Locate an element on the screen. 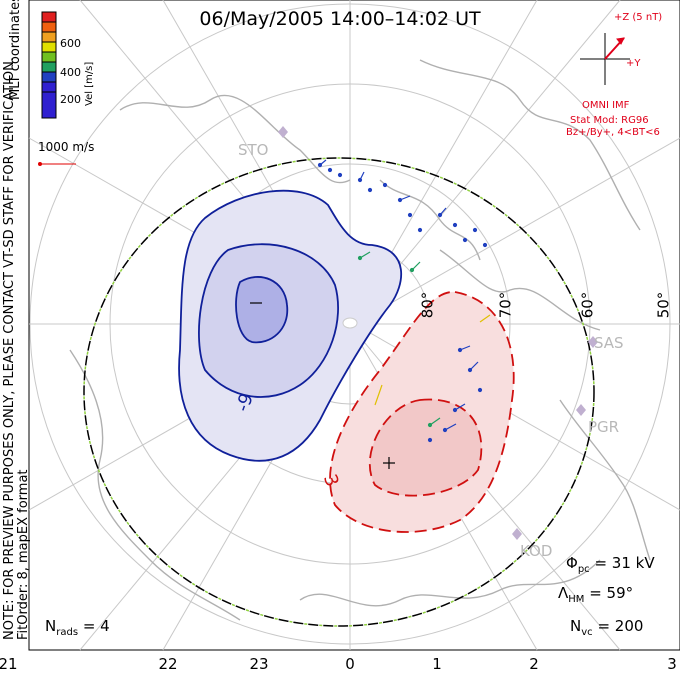 This screenshot has height=674, width=680. latitude-label: 80° is located at coordinates (427, 305).